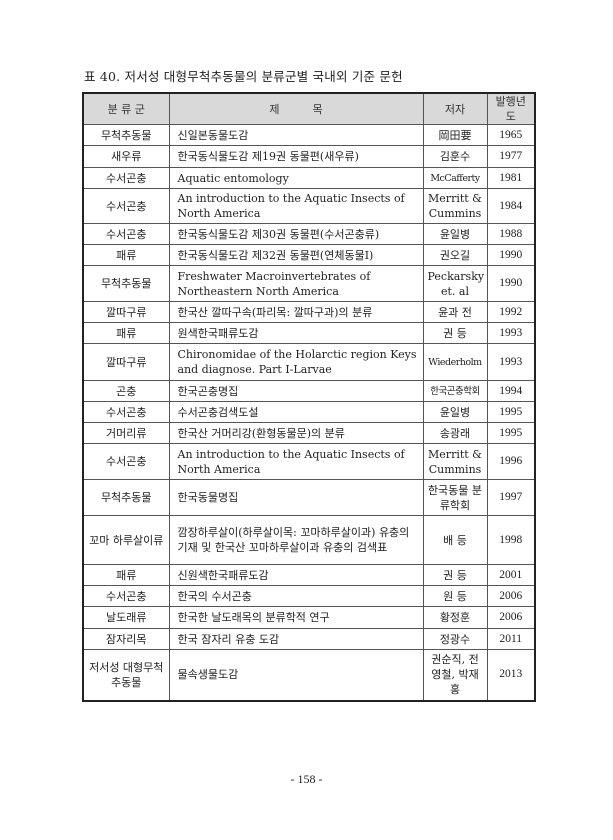 Image resolution: width=613 pixels, height=840 pixels. Describe the element at coordinates (455, 596) in the screenshot. I see `row-author: 원 등` at that location.